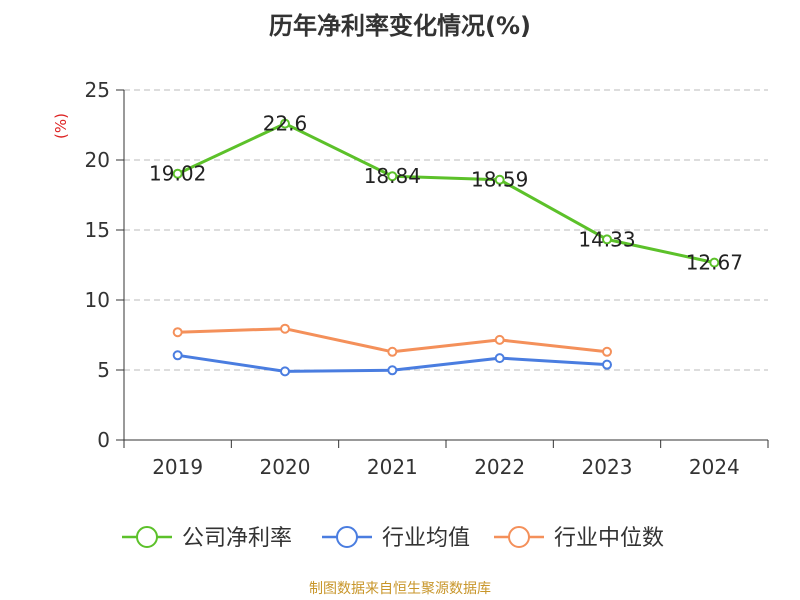 This screenshot has height=600, width=800. Describe the element at coordinates (400, 26) in the screenshot. I see `chart-title: 历年净利率变化情况(%)` at that location.